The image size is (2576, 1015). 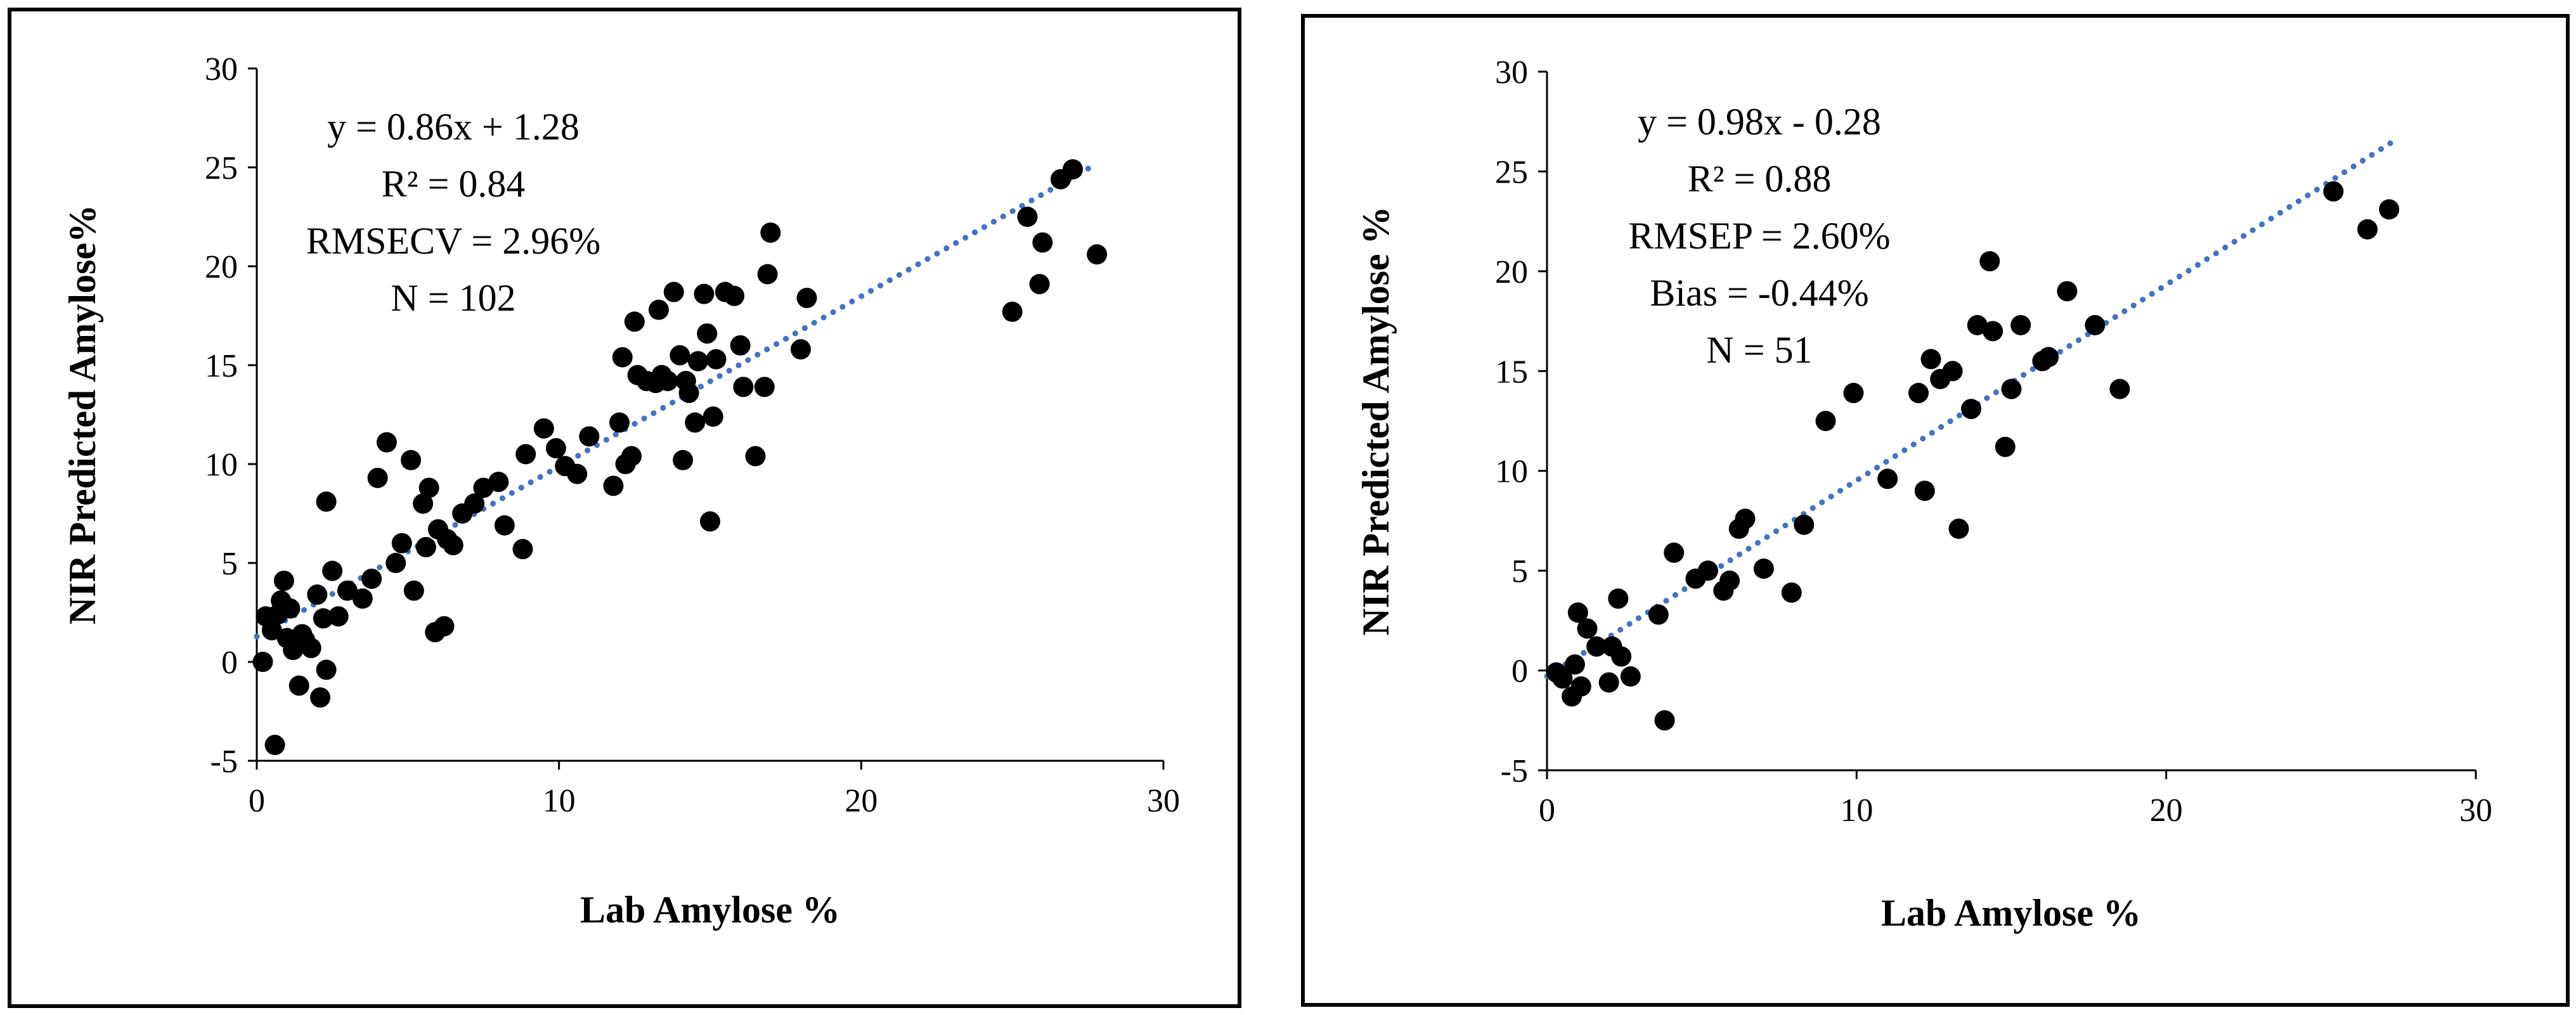 I want to click on x-tick-label: 10, so click(x=559, y=801).